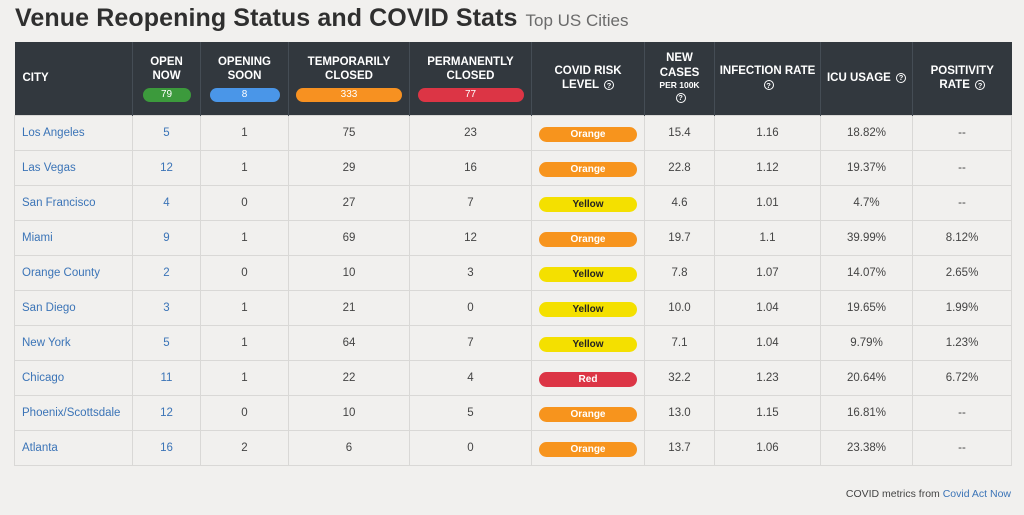 The width and height of the screenshot is (1024, 515). What do you see at coordinates (166, 202) in the screenshot?
I see `open-now-count: 4` at bounding box center [166, 202].